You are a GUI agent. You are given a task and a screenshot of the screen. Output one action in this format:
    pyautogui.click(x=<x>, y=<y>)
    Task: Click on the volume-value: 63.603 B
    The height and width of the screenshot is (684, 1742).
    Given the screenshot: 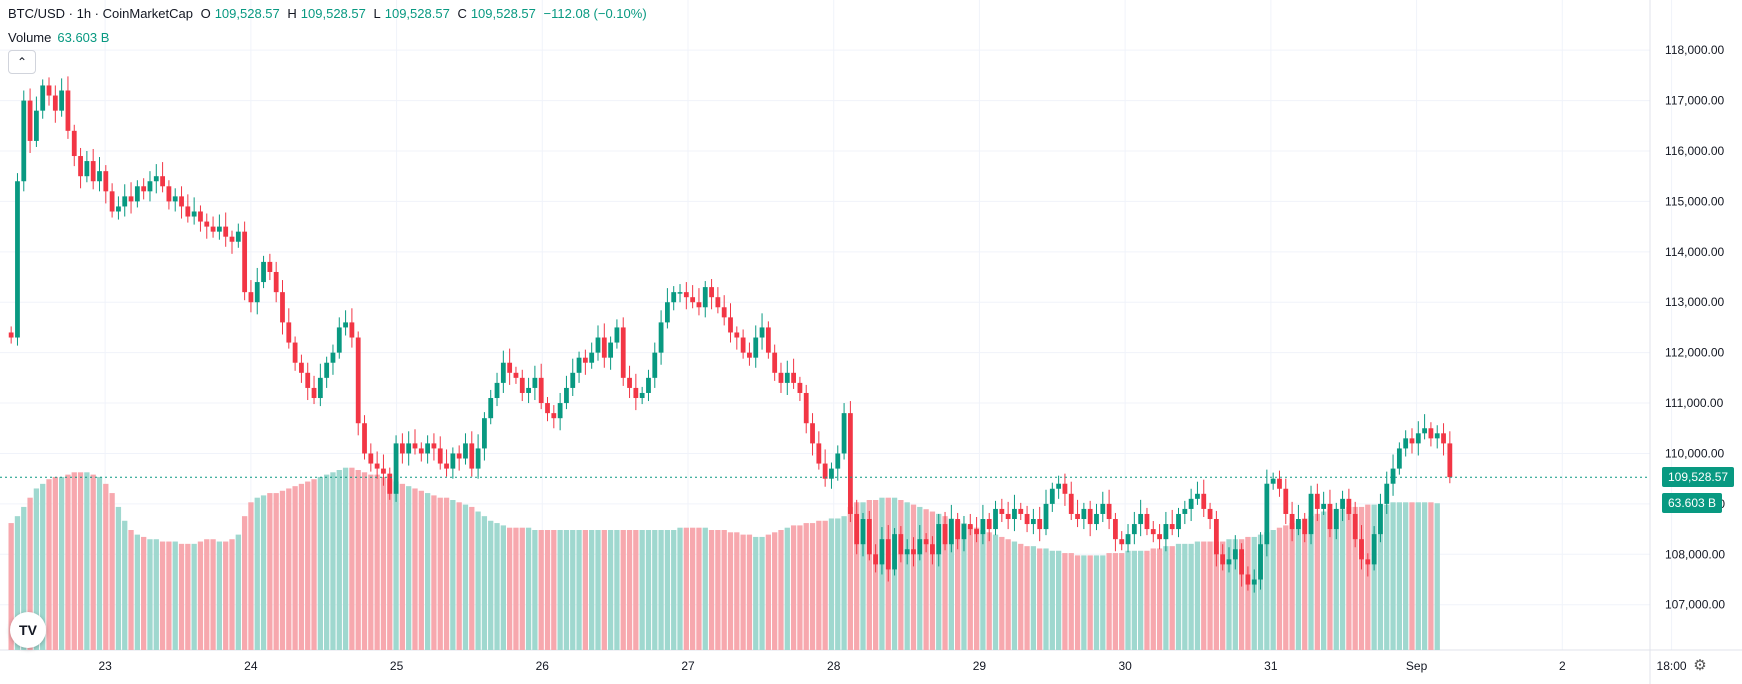 What is the action you would take?
    pyautogui.click(x=83, y=37)
    